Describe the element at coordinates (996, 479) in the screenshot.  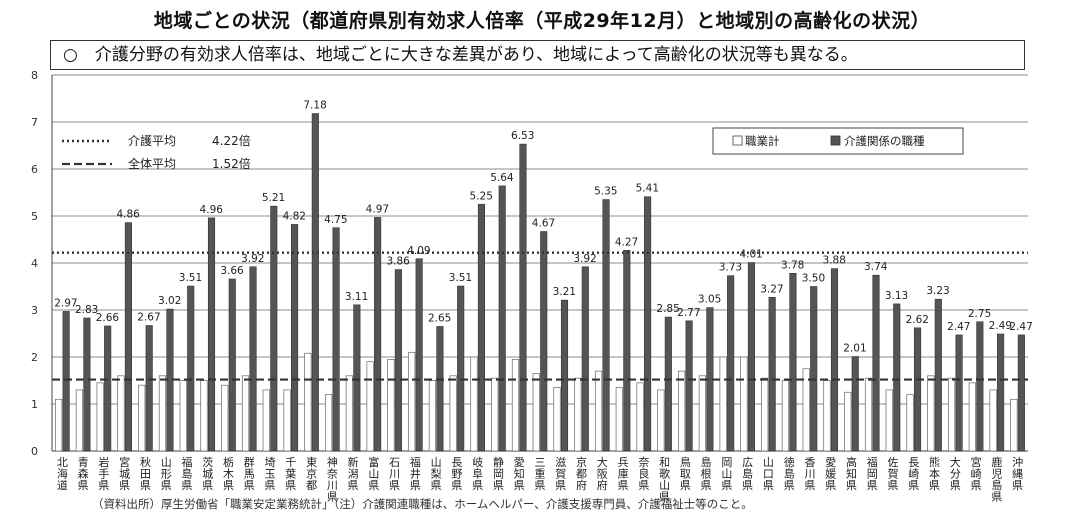
I see `x-tick-label: 鹿児島県` at that location.